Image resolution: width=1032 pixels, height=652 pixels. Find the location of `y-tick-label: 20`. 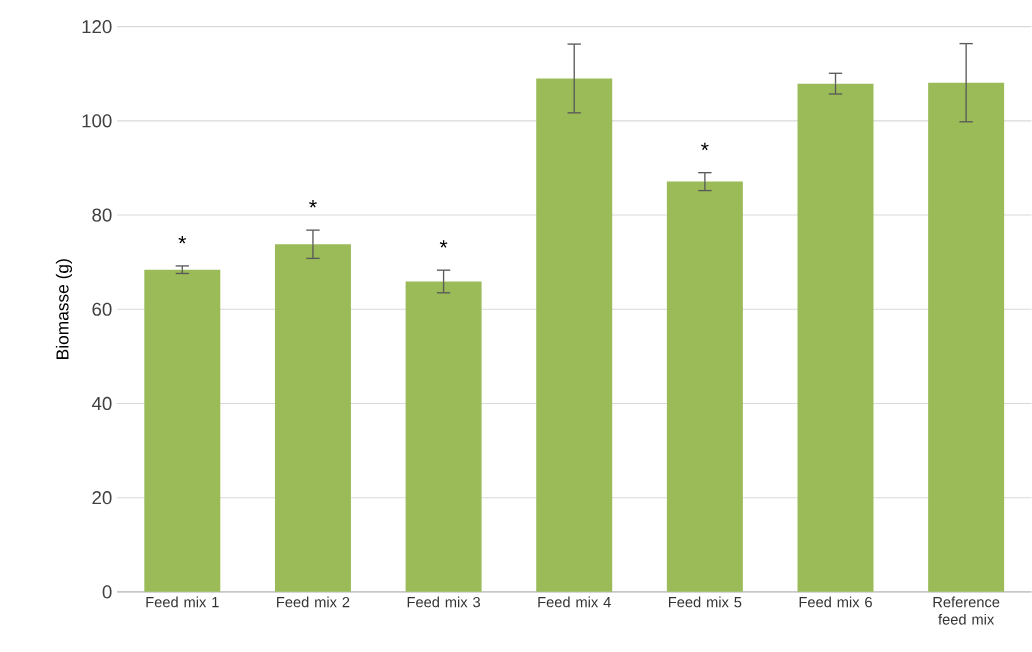

y-tick-label: 20 is located at coordinates (102, 498).